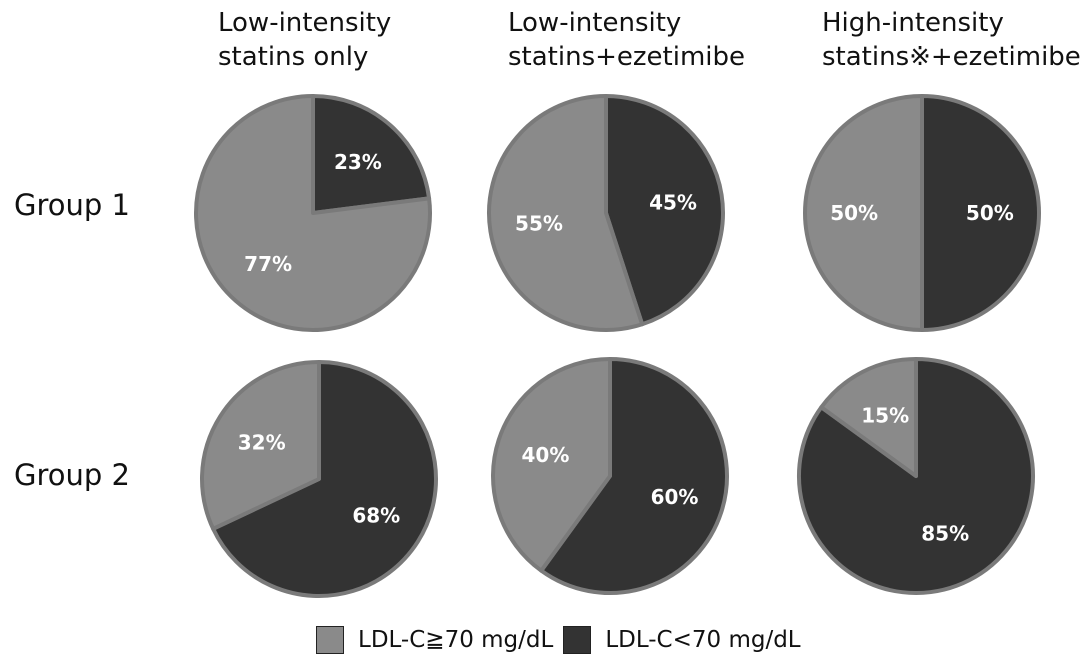  Describe the element at coordinates (268, 264) in the screenshot. I see `pie-1-label-2: 77%` at that location.